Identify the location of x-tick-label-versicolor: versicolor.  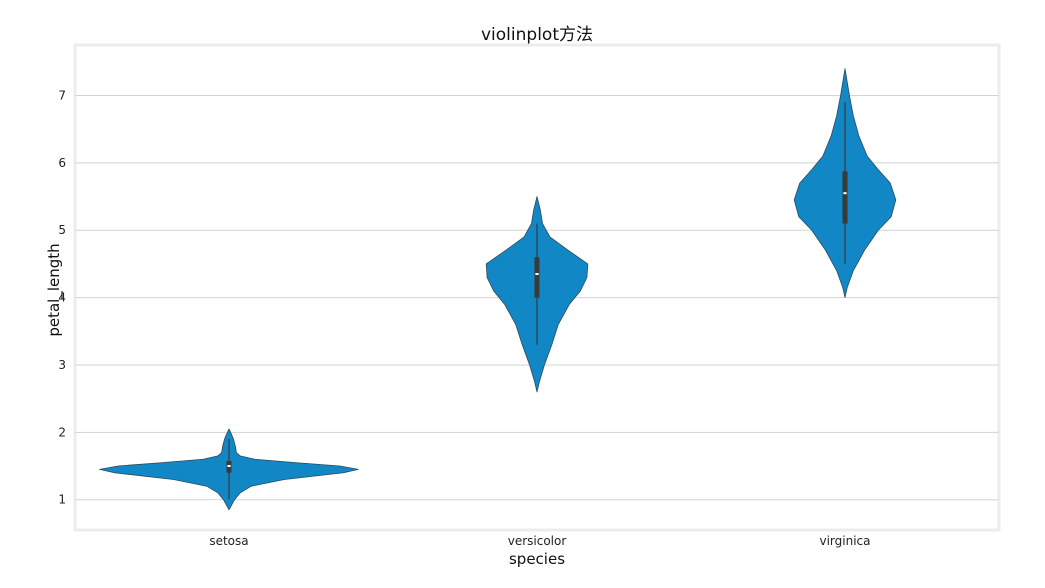
(537, 541).